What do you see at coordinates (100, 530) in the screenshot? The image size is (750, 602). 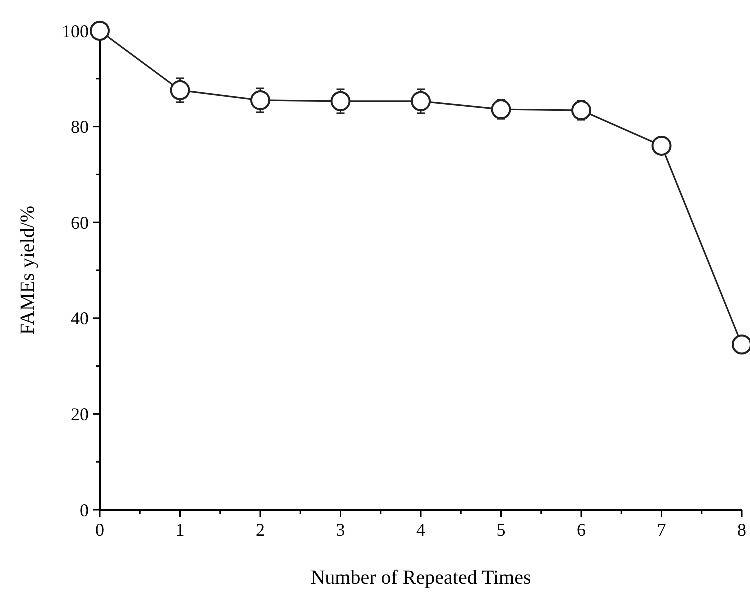 I see `x-tick-label: 0` at bounding box center [100, 530].